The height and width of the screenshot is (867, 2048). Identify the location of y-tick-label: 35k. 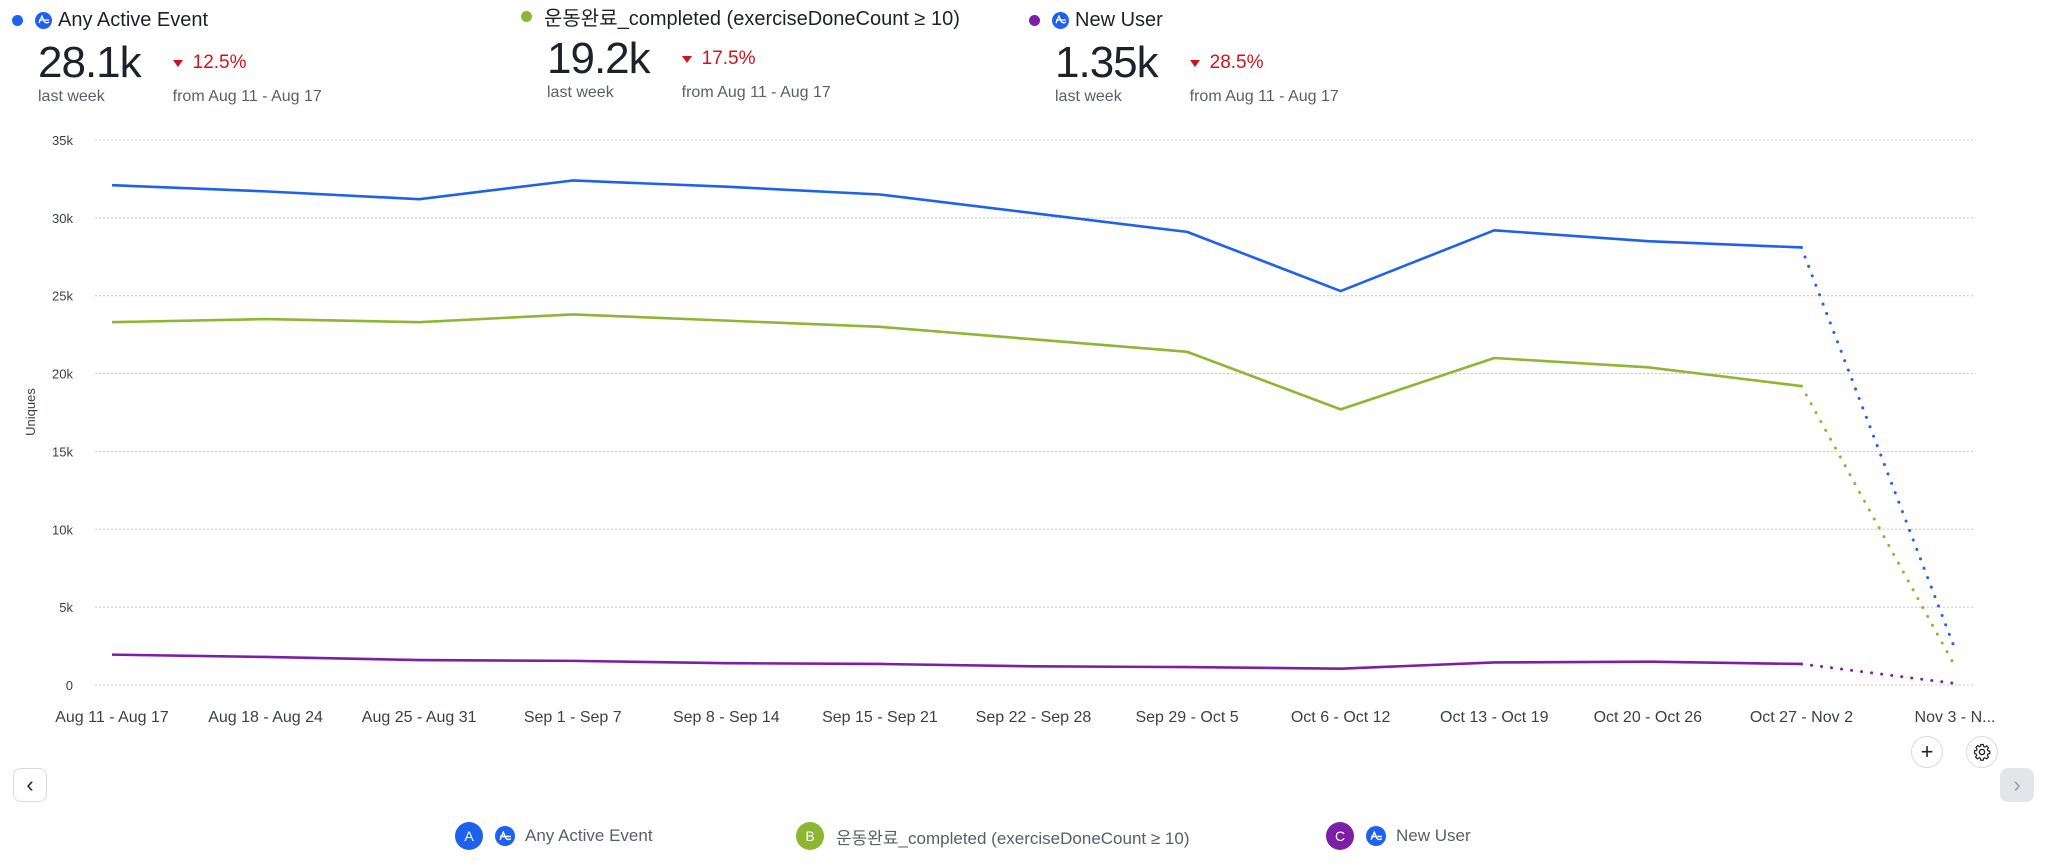
(62, 140).